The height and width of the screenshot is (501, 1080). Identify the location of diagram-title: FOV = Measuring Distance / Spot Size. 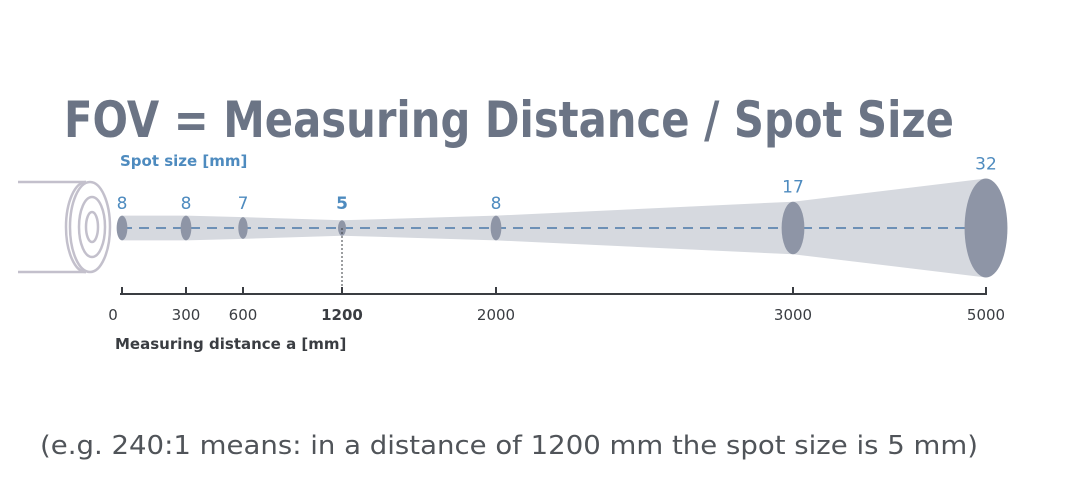
(509, 120).